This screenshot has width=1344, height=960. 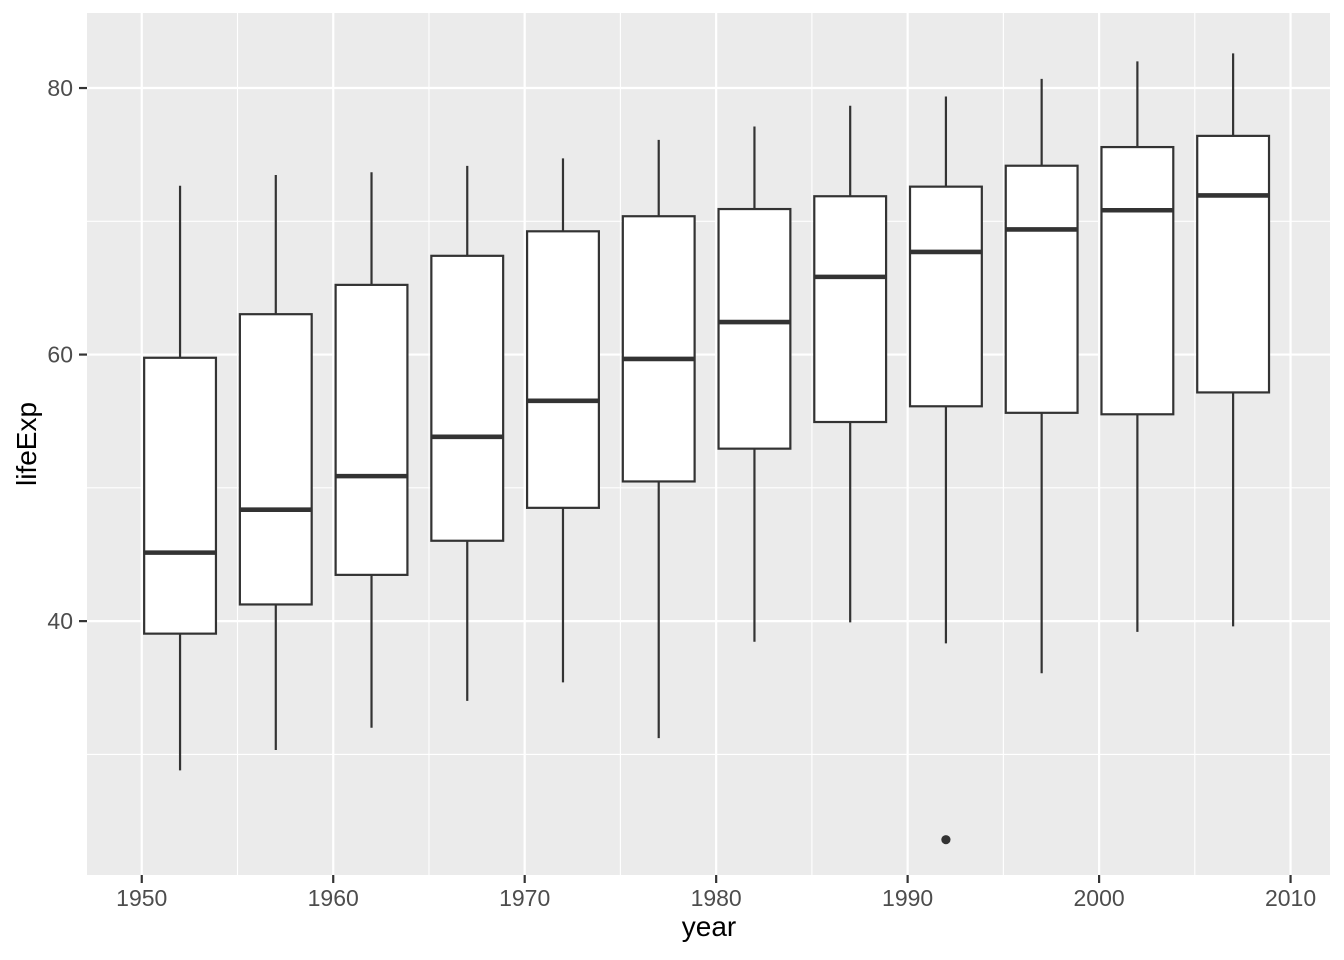 What do you see at coordinates (333, 898) in the screenshot?
I see `x-tick-label: 1960` at bounding box center [333, 898].